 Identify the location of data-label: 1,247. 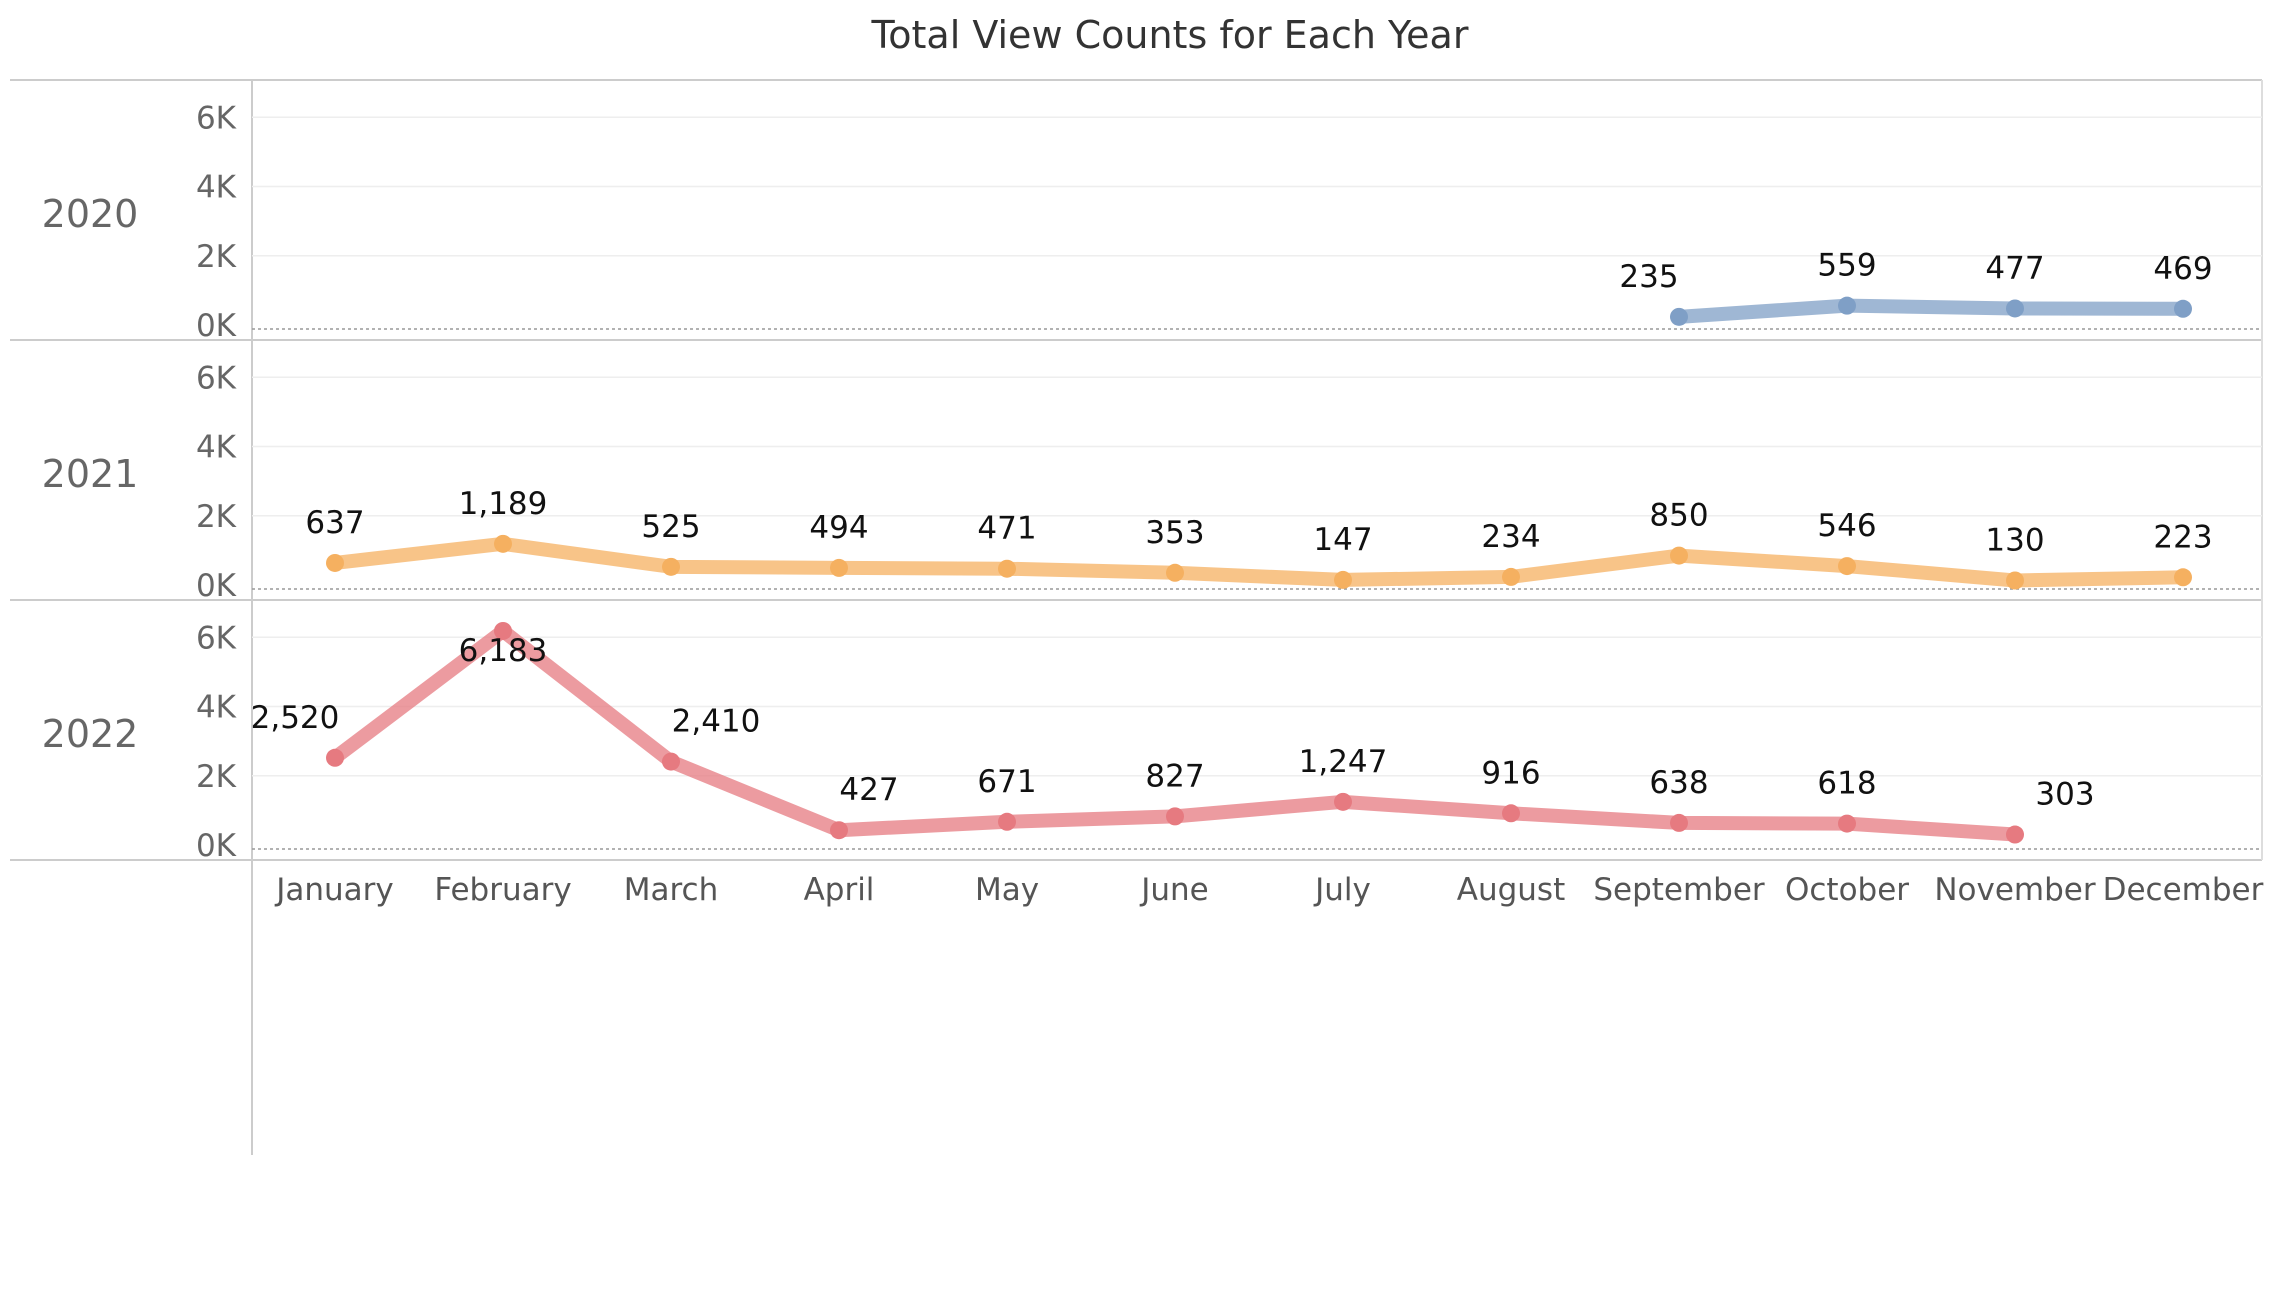
(1343, 762).